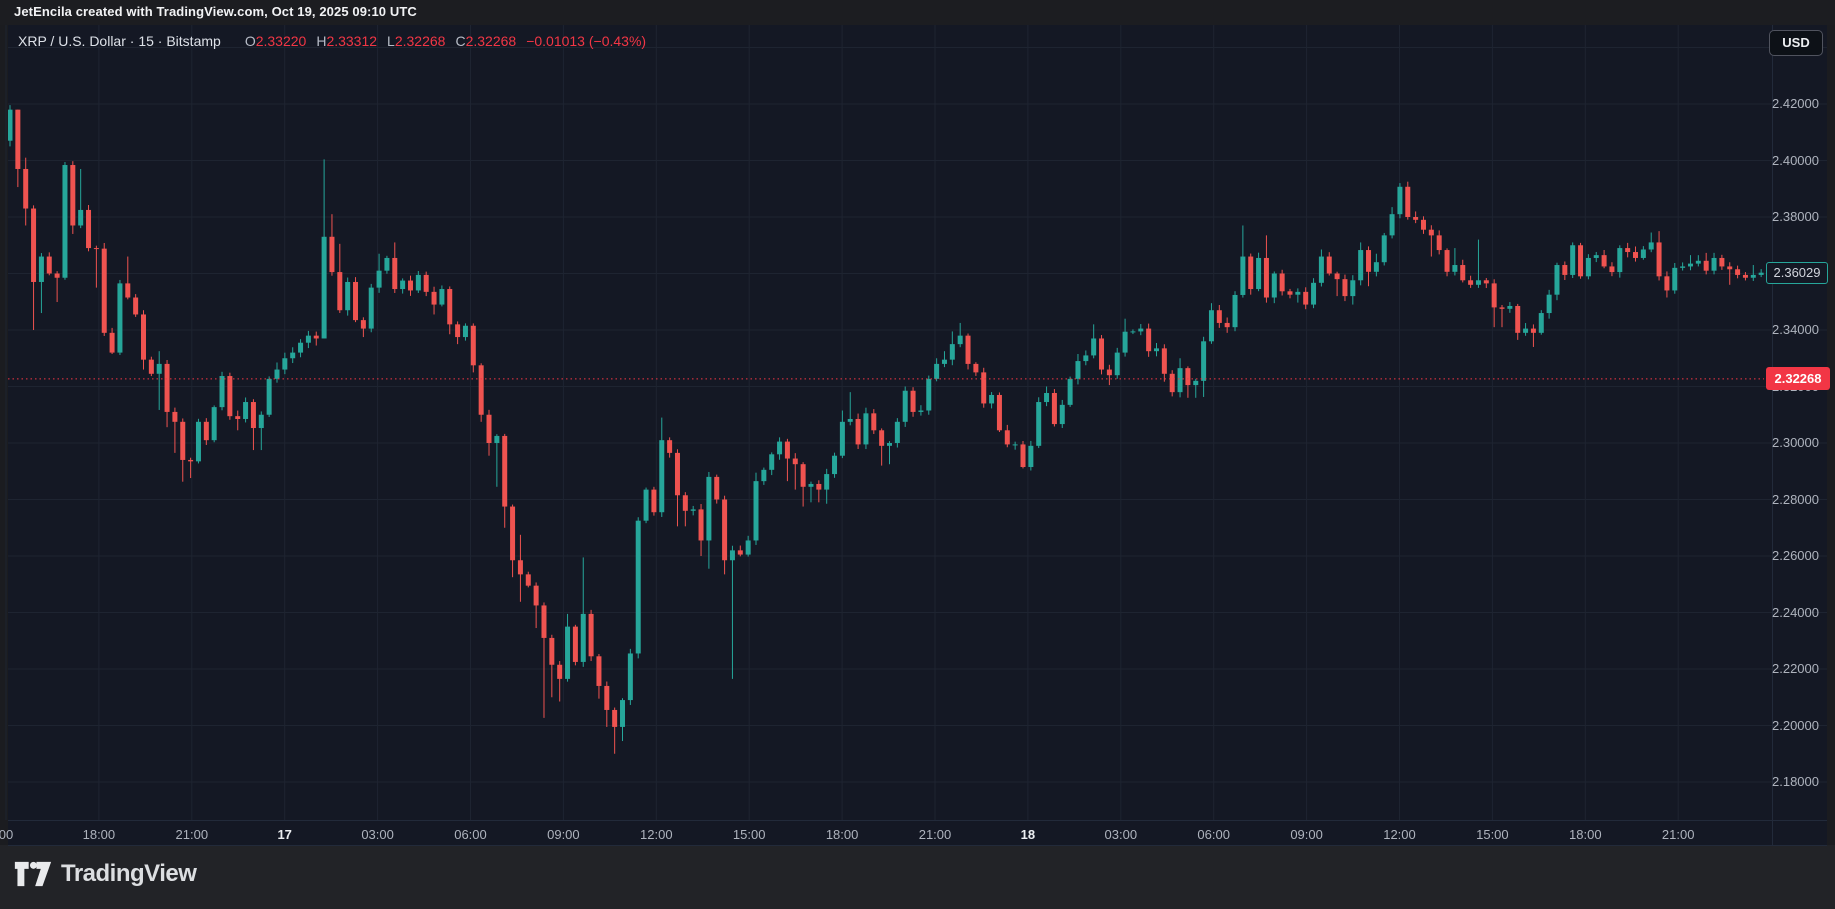 Image resolution: width=1835 pixels, height=909 pixels. I want to click on tradingview-logo: TradingView, so click(105, 874).